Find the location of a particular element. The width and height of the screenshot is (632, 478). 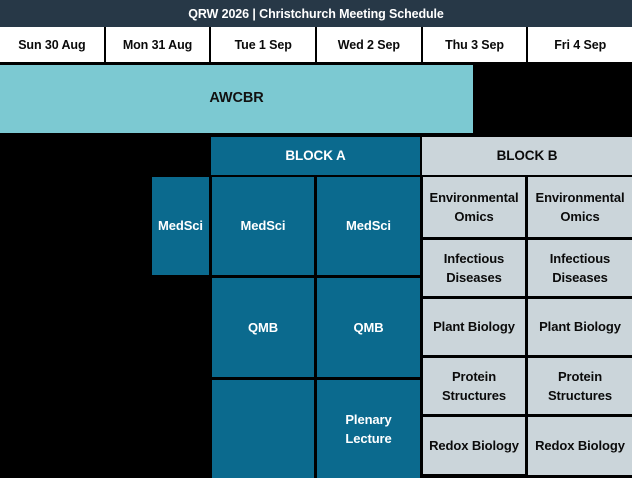

day-header-mon: Mon 31 Aug is located at coordinates (158, 44).